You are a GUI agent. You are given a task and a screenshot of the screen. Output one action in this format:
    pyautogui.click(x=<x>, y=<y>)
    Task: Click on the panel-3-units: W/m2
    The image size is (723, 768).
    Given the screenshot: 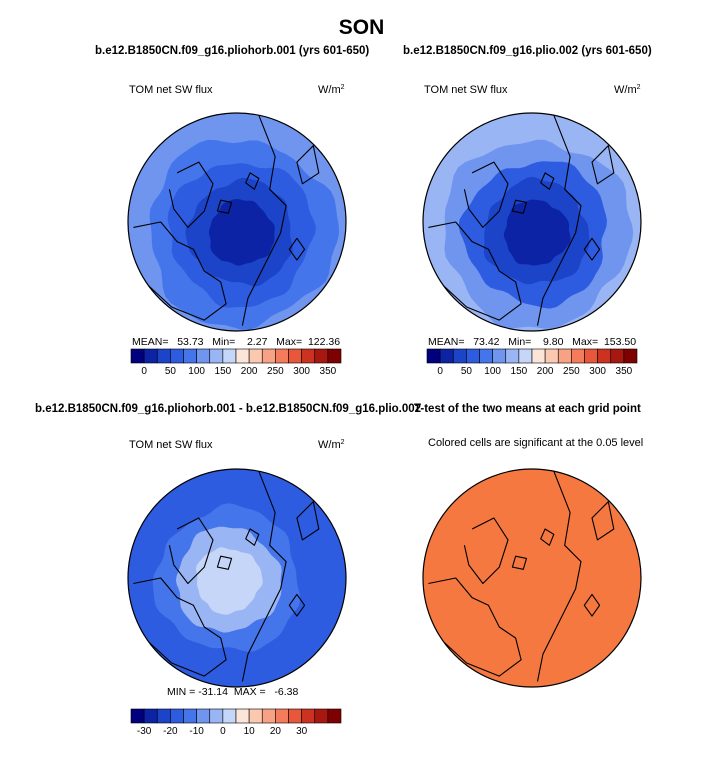 What is the action you would take?
    pyautogui.click(x=331, y=445)
    